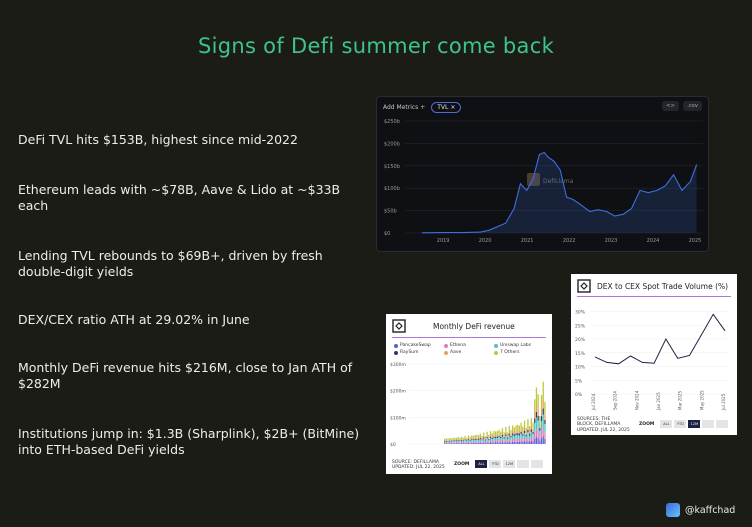 The image size is (752, 527). Describe the element at coordinates (681, 106) in the screenshot. I see `tvl-actions: <> .csv` at that location.